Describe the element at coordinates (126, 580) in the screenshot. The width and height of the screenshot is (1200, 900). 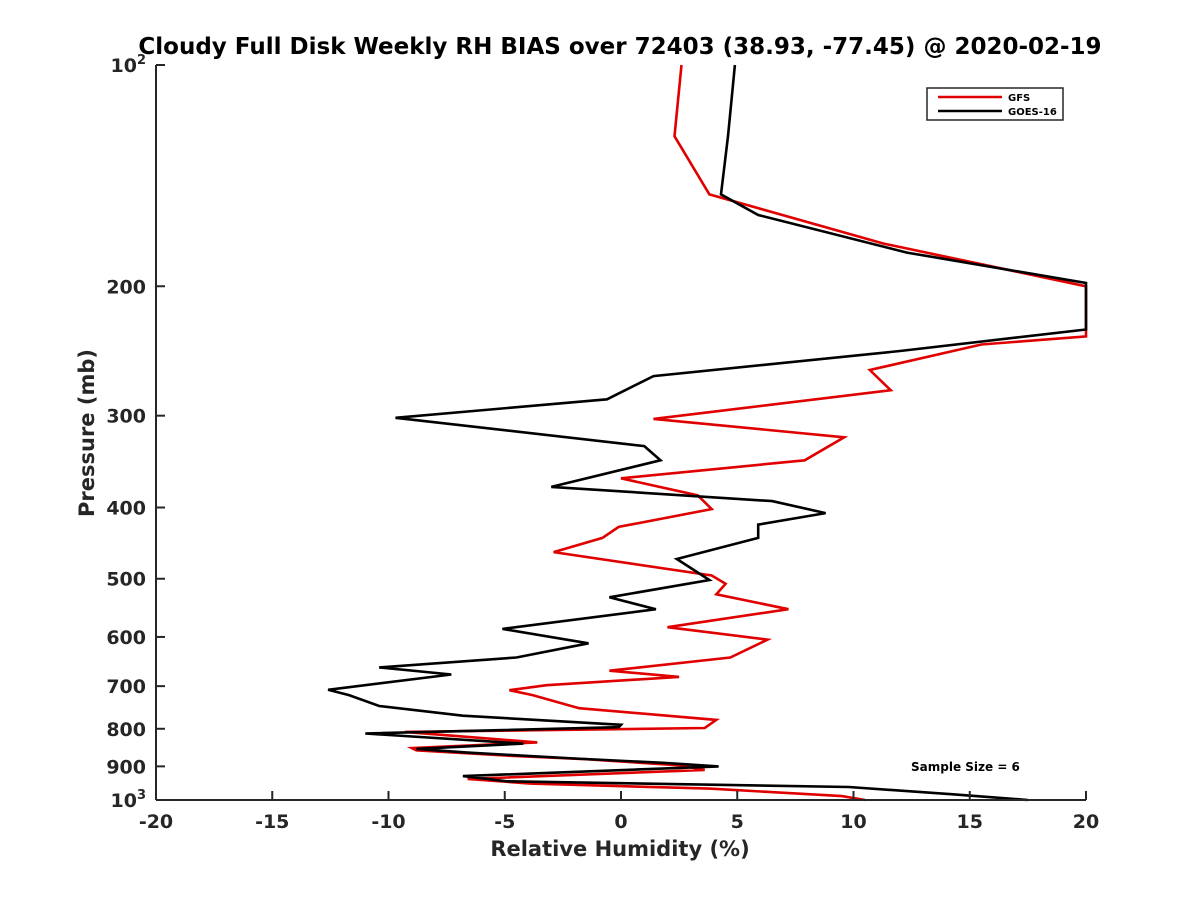
I see `y-tick-label: 500` at that location.